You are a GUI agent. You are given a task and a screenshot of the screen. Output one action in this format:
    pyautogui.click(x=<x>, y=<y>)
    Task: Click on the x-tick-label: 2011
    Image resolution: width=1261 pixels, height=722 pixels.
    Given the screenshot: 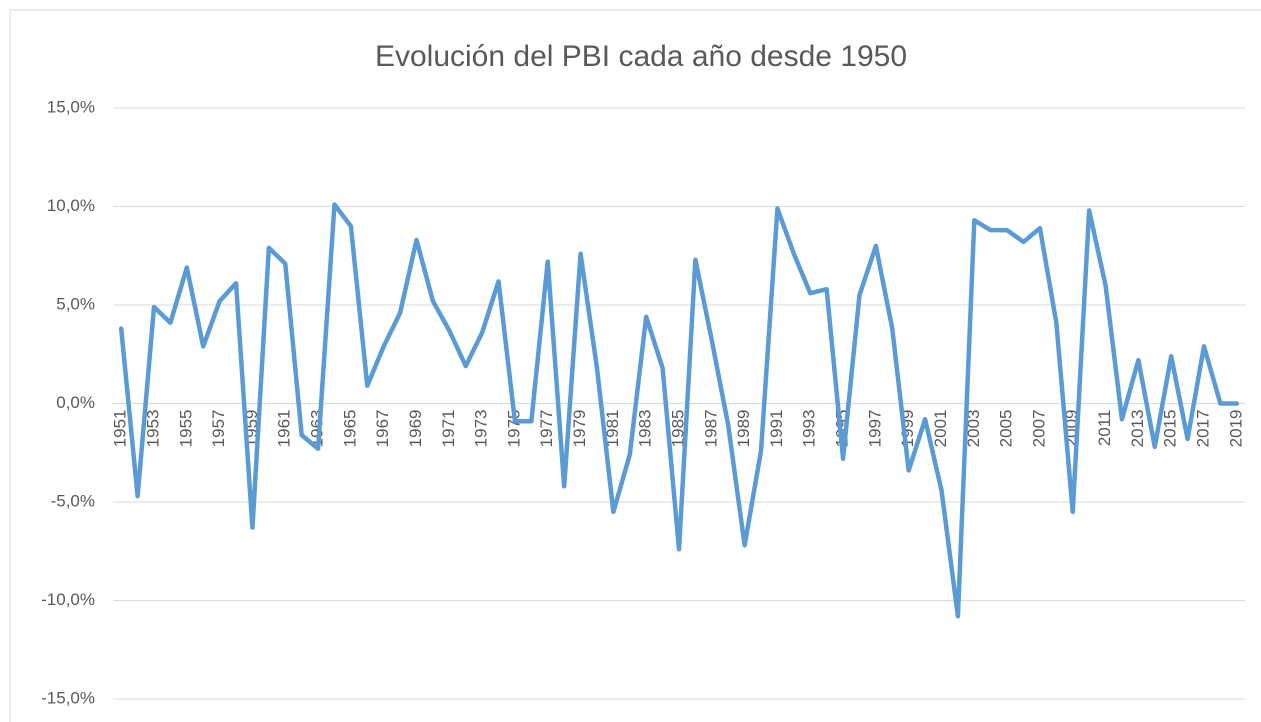 What is the action you would take?
    pyautogui.click(x=1104, y=428)
    